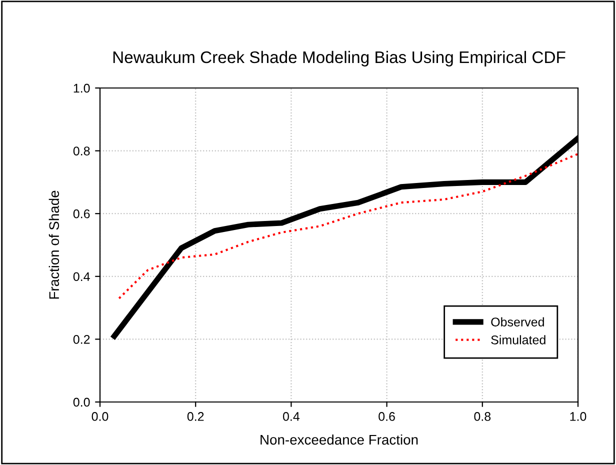 The image size is (616, 465). I want to click on x-tick-label: 0.8, so click(482, 416).